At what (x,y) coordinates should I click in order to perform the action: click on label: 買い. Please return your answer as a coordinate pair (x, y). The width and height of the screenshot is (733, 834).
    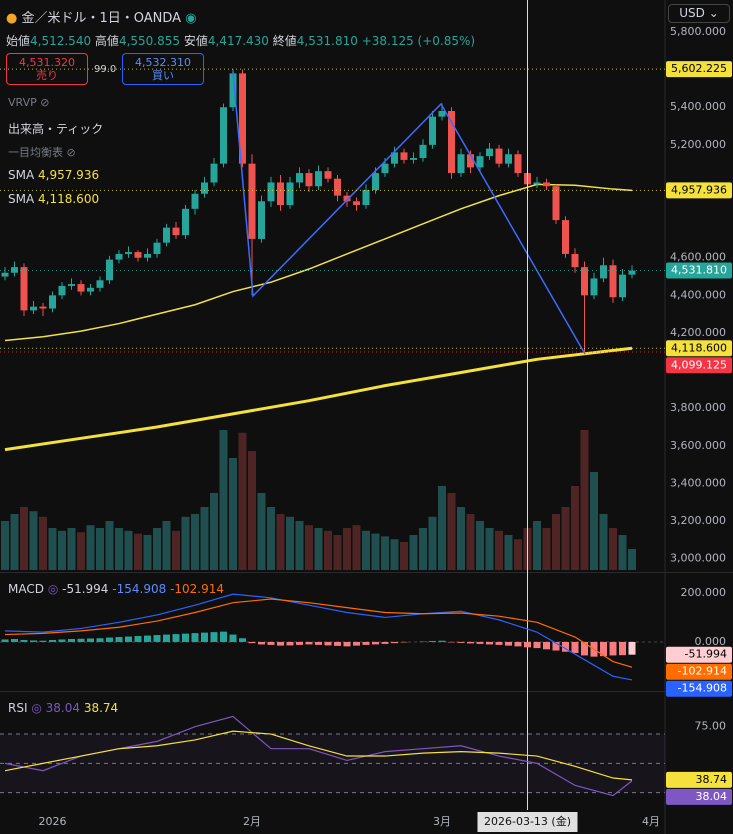
    Looking at the image, I should click on (163, 75).